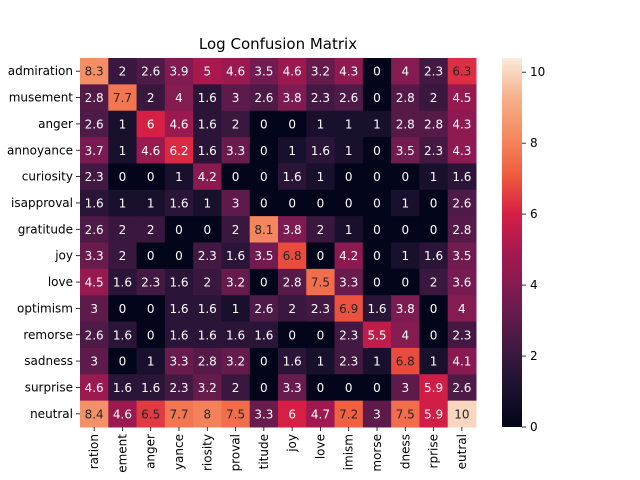  I want to click on cell-value-label: 4.3, so click(461, 124).